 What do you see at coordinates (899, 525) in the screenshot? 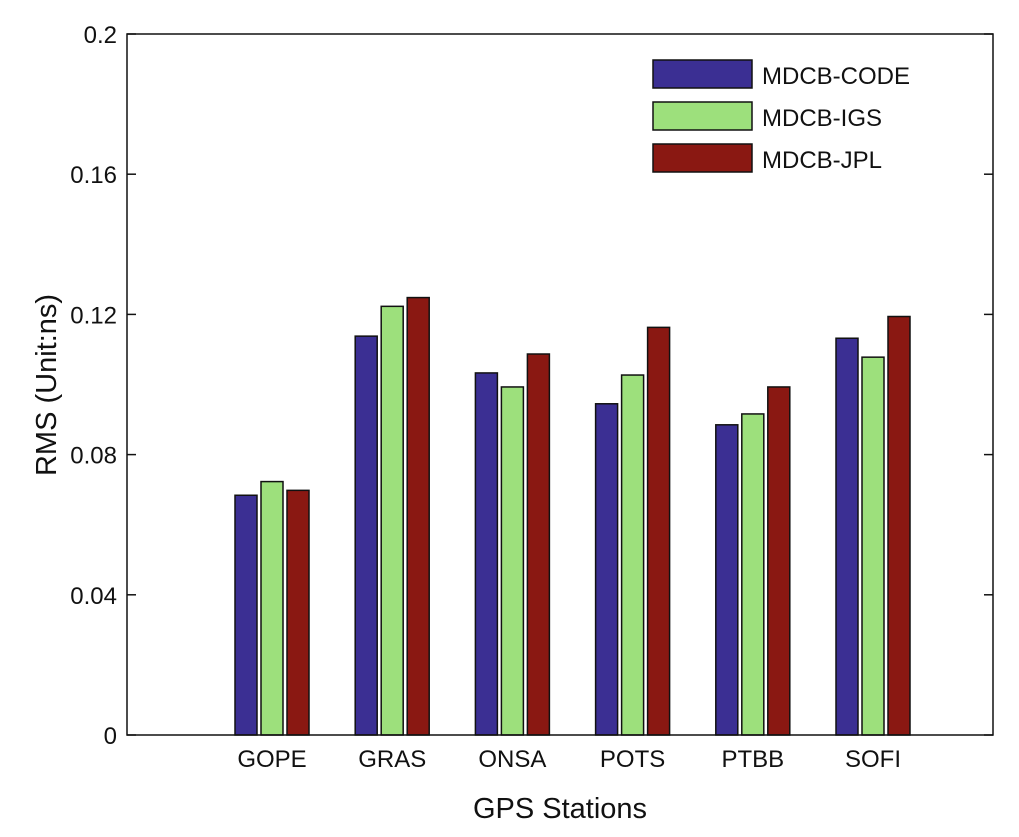
I see `bar-mdcb-jpl-sofi` at bounding box center [899, 525].